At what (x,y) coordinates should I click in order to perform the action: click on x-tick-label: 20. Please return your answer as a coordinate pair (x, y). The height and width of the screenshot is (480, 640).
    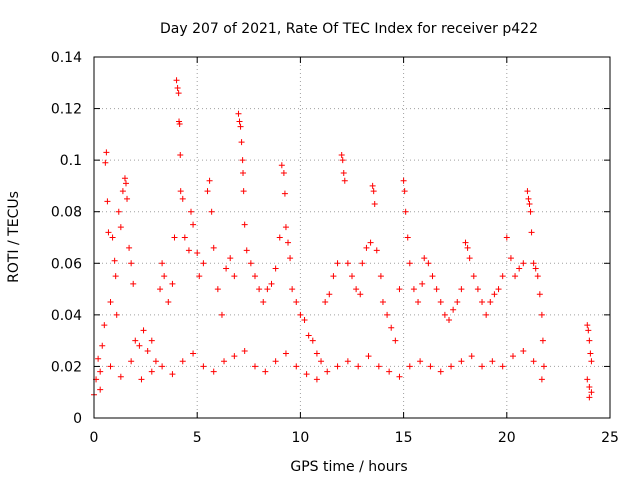
    Looking at the image, I should click on (507, 438).